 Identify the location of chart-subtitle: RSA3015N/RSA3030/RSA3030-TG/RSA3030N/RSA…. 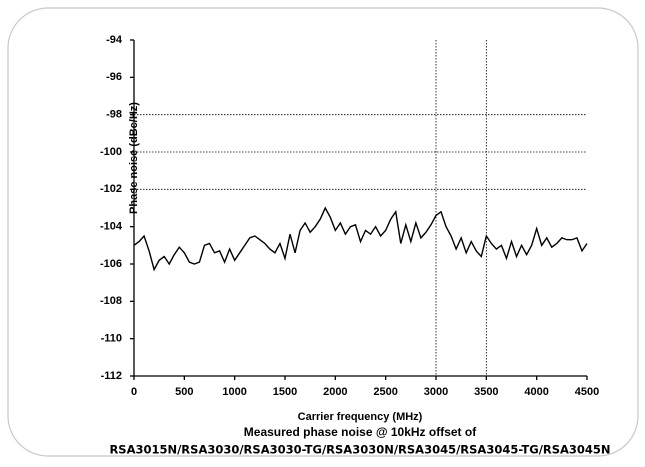
(359, 450).